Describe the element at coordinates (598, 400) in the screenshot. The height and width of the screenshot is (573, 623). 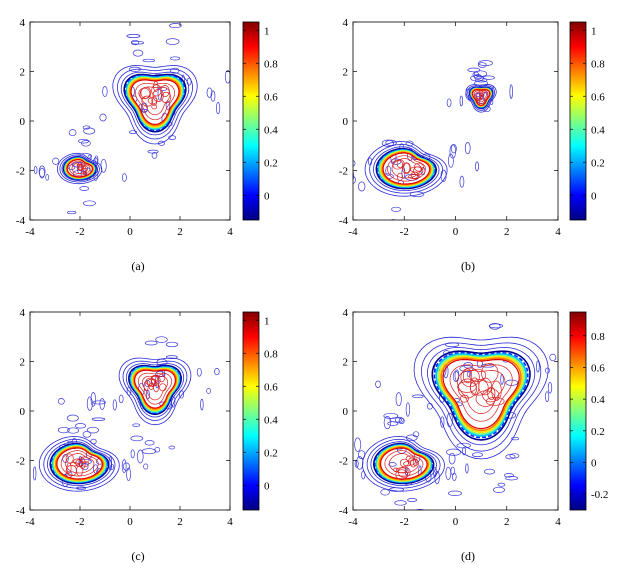
I see `colorbar-tick-label: 0.4` at that location.